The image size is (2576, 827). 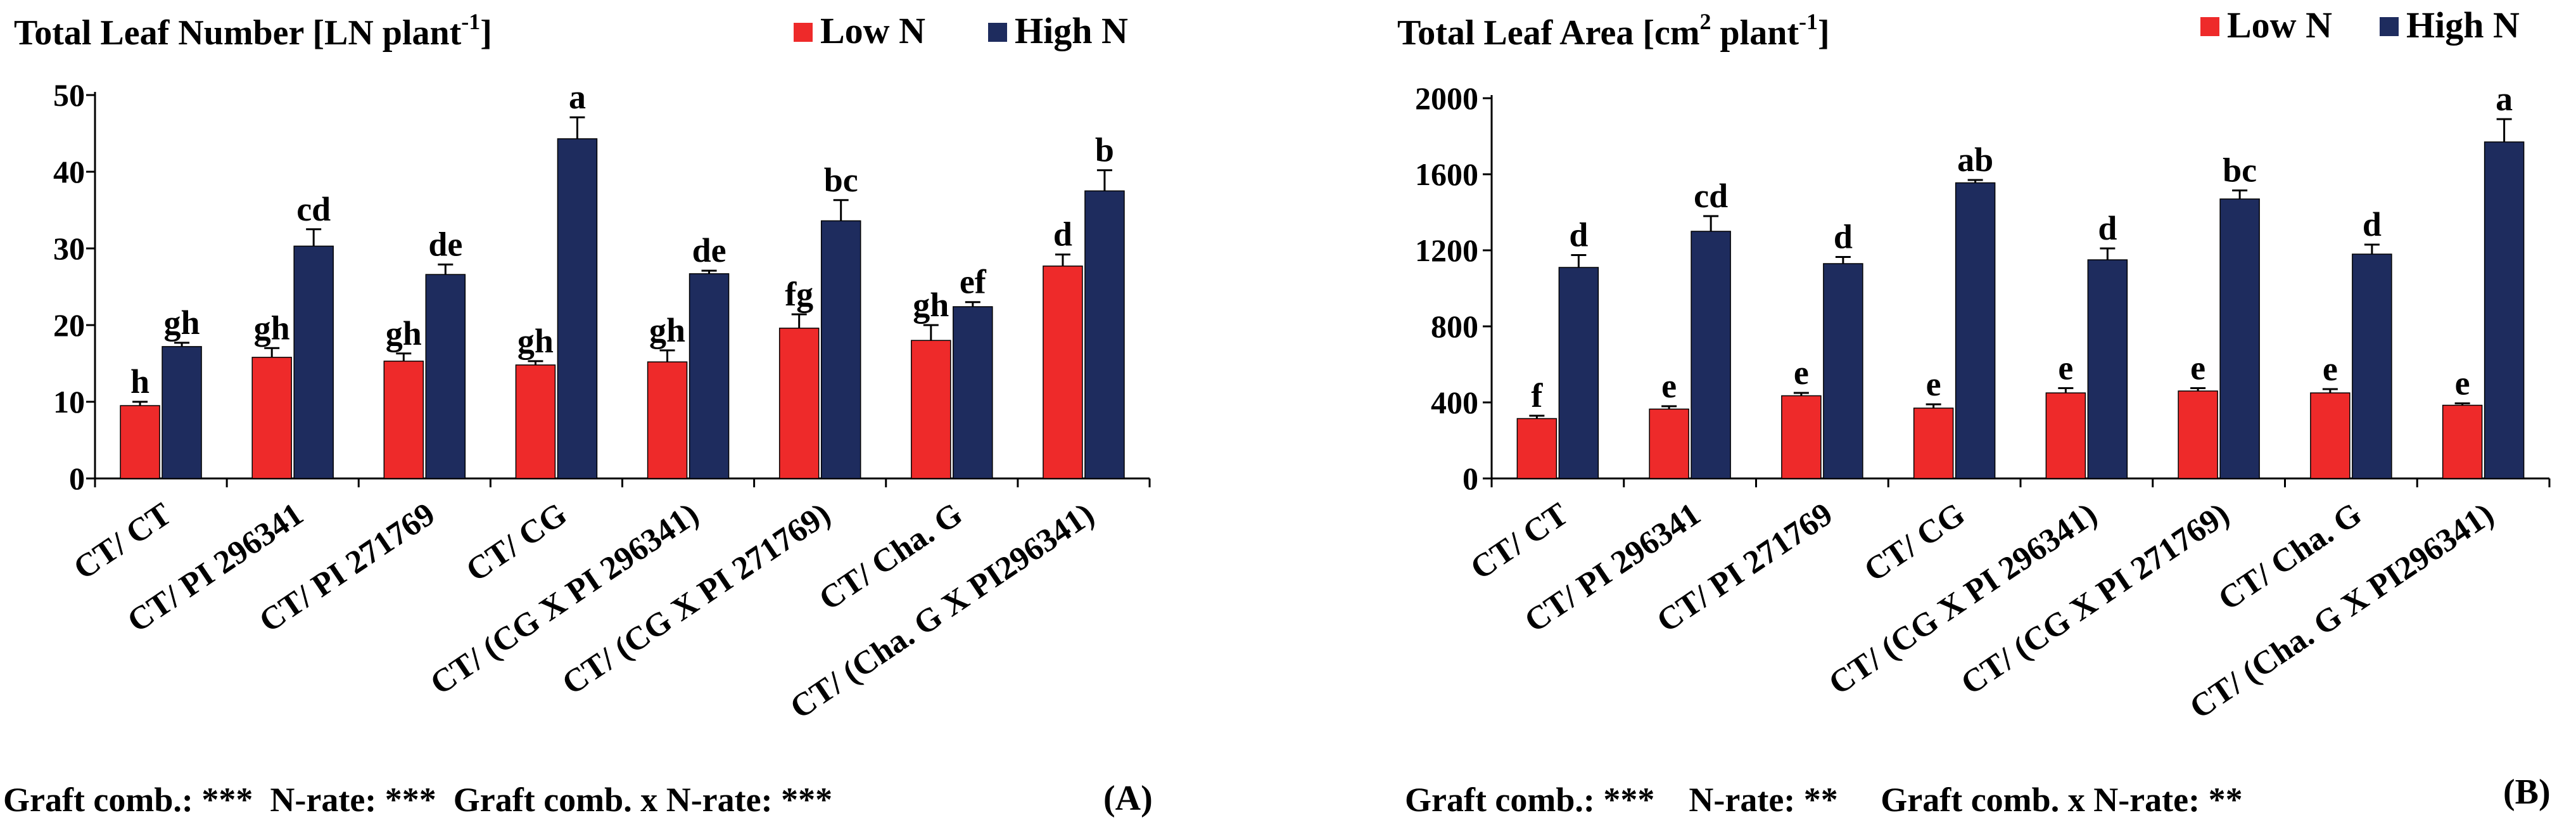 What do you see at coordinates (1537, 395) in the screenshot?
I see `chart-b-sig-letter-low: f` at bounding box center [1537, 395].